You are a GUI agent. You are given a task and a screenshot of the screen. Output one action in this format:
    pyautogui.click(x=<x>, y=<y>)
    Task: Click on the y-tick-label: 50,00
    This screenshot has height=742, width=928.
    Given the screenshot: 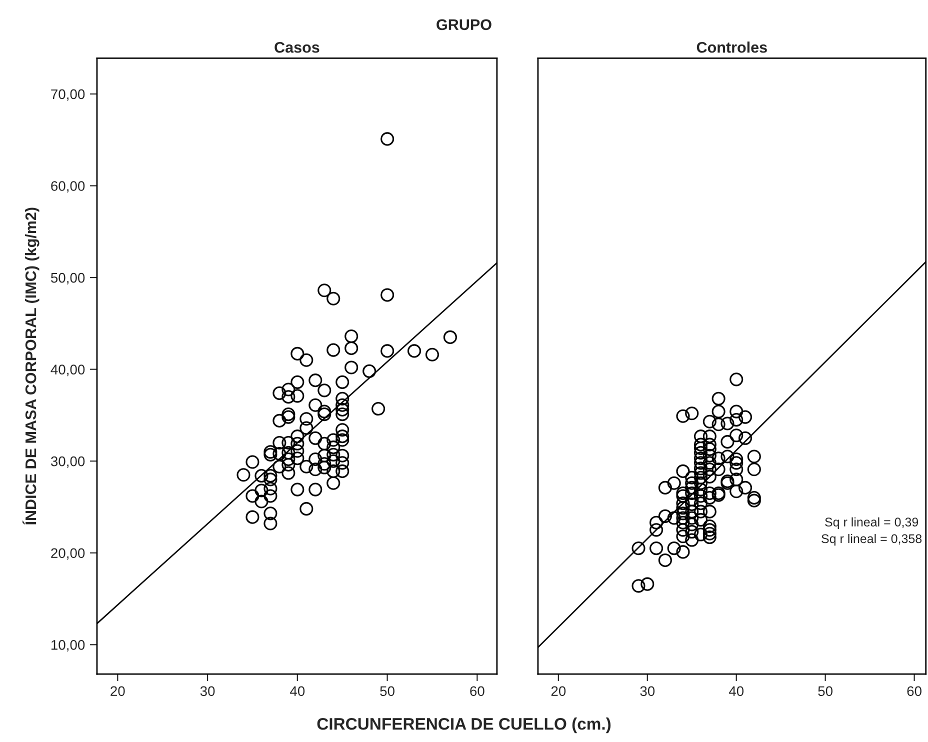 What is the action you would take?
    pyautogui.click(x=67, y=278)
    